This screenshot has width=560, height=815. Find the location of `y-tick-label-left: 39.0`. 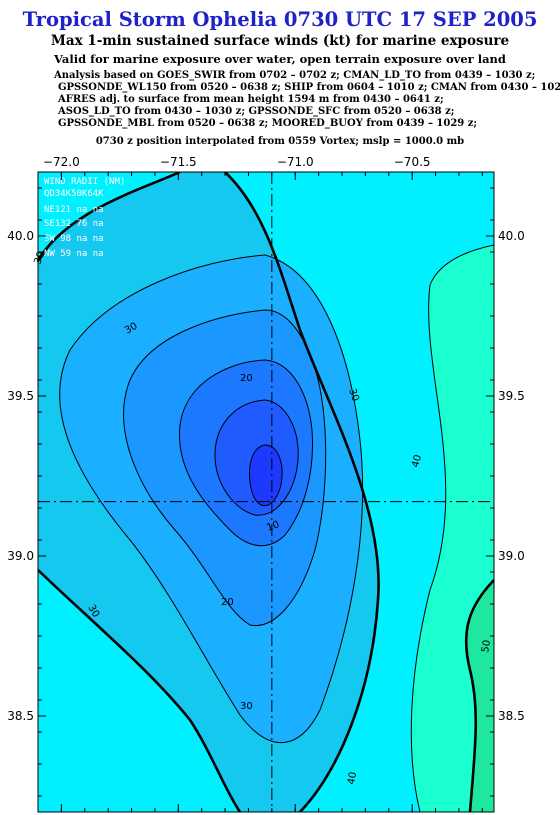

y-tick-label-left: 39.0 is located at coordinates (20, 556).